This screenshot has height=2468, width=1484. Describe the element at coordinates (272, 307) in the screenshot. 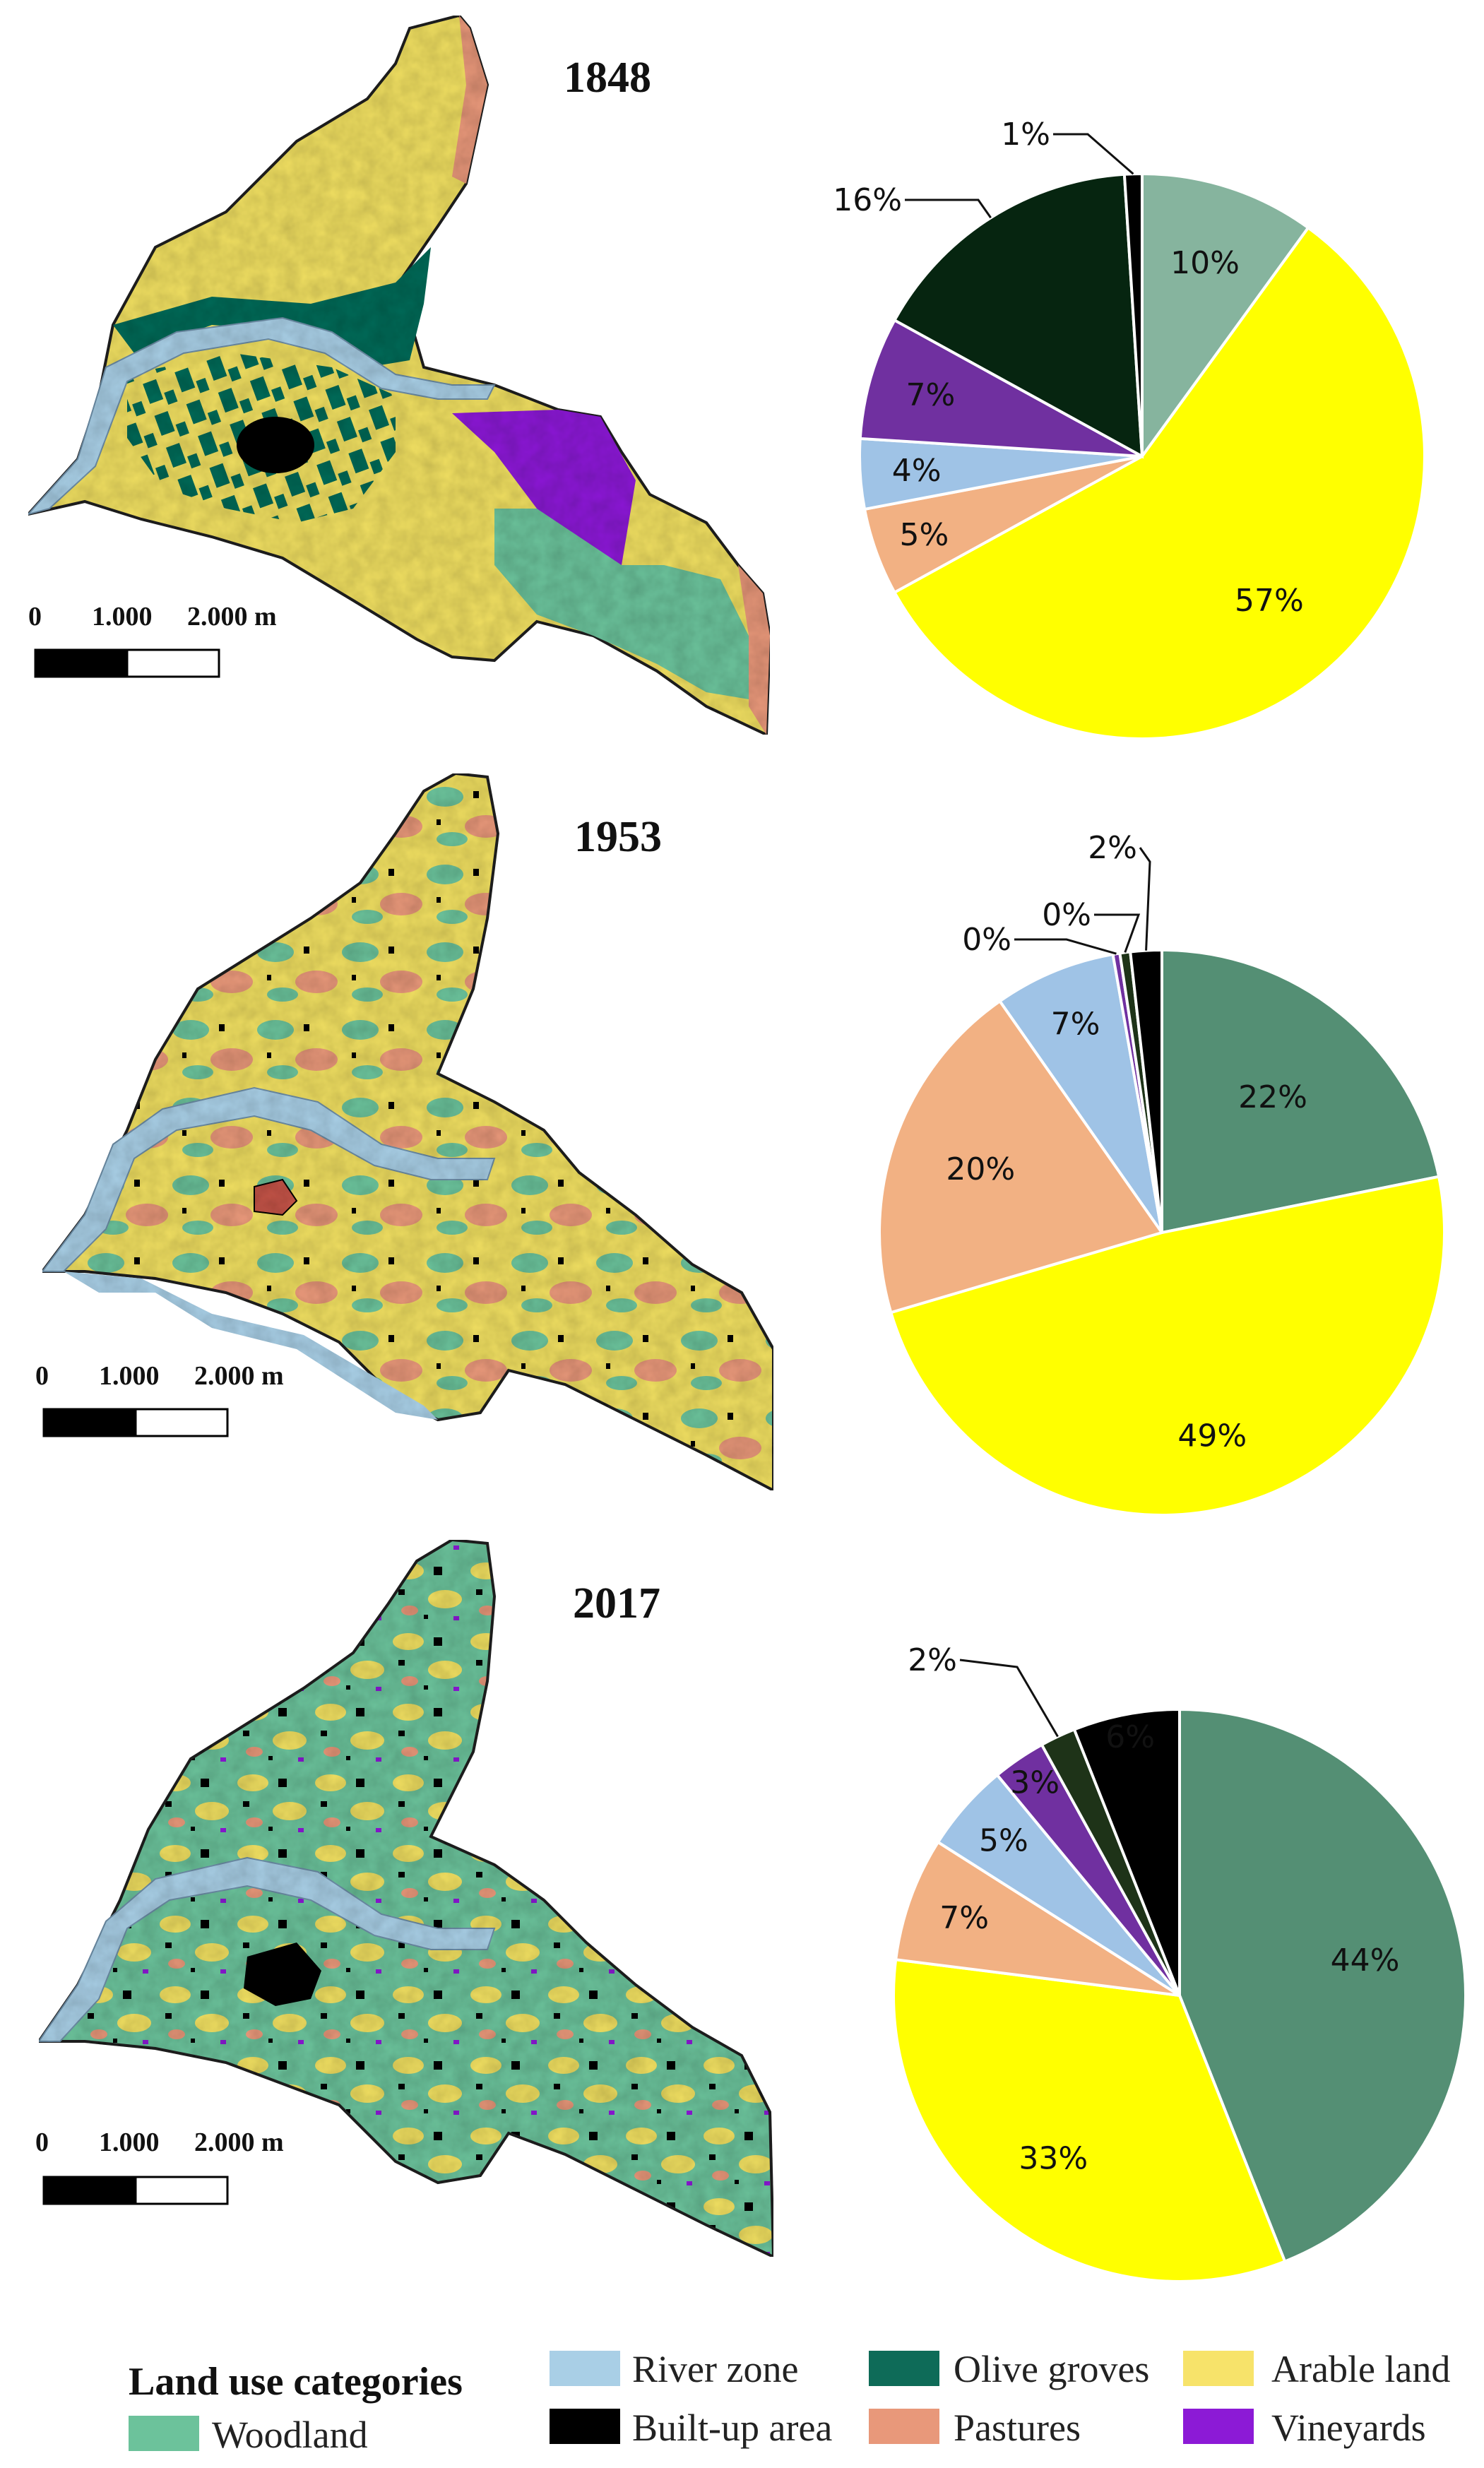

I see `map-1848-olive-band` at that location.